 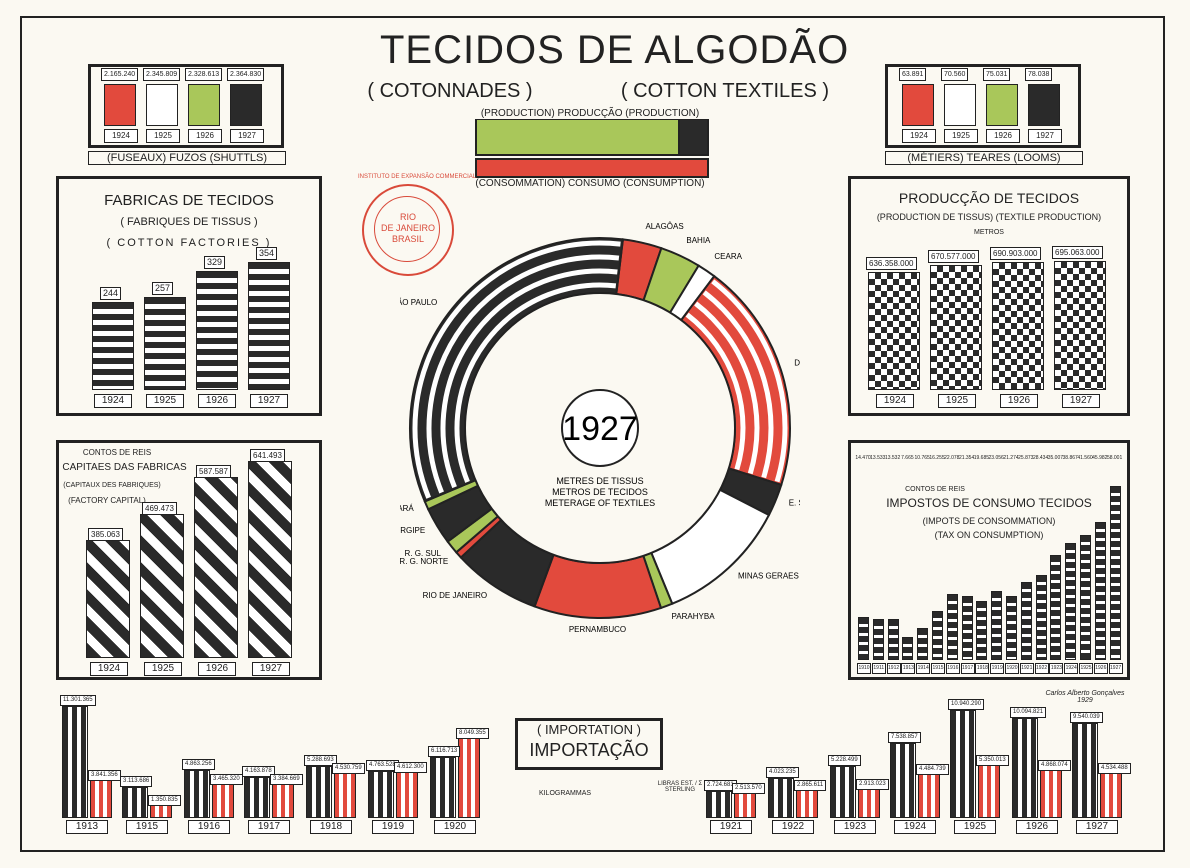 I want to click on tax-year-label: 1924, so click(x=1071, y=668).